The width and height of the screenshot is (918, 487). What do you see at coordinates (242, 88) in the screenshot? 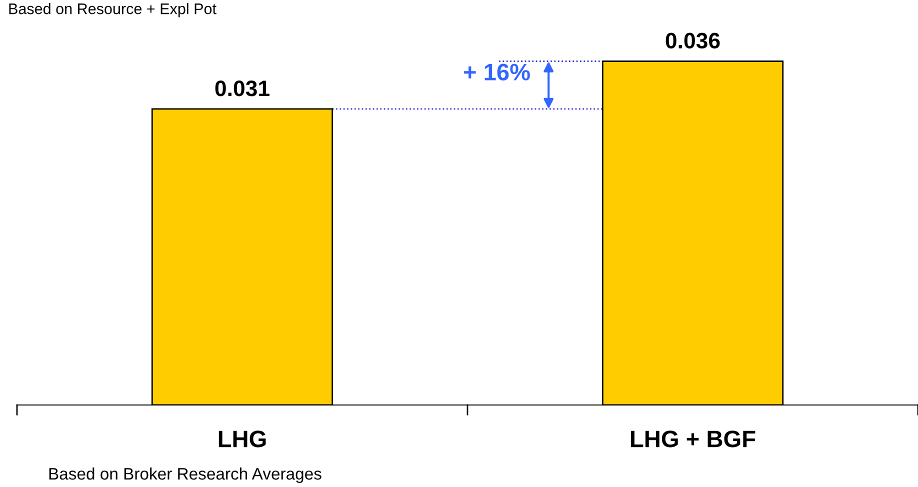
I see `data-label: 0.031` at bounding box center [242, 88].